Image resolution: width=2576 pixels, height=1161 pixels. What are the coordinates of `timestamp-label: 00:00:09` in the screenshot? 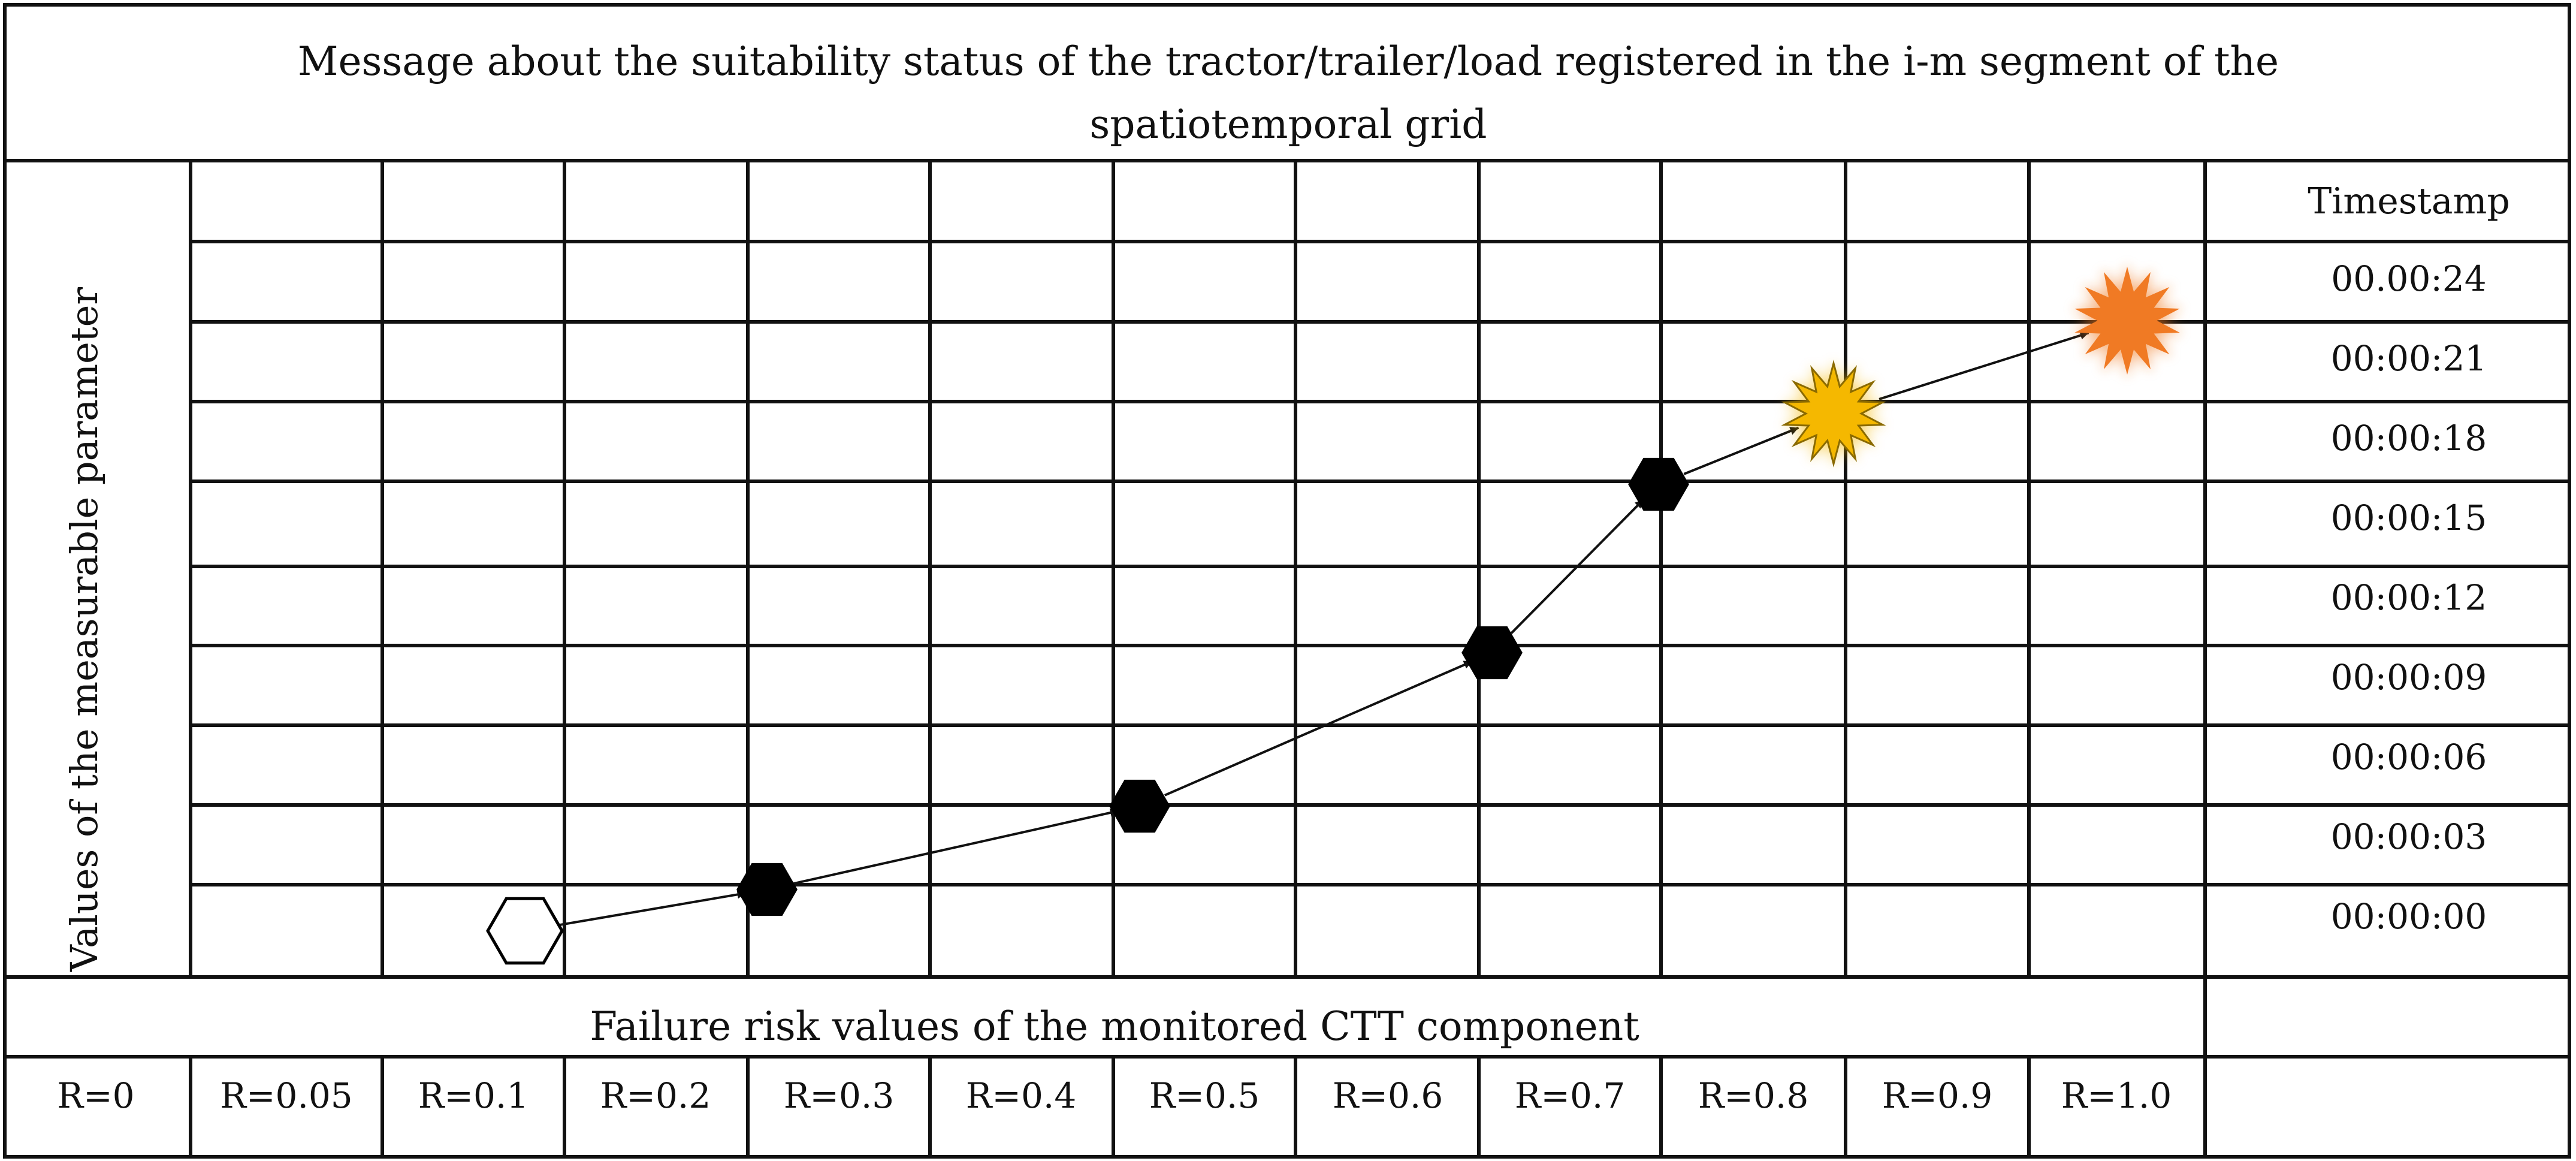 It's located at (2409, 677).